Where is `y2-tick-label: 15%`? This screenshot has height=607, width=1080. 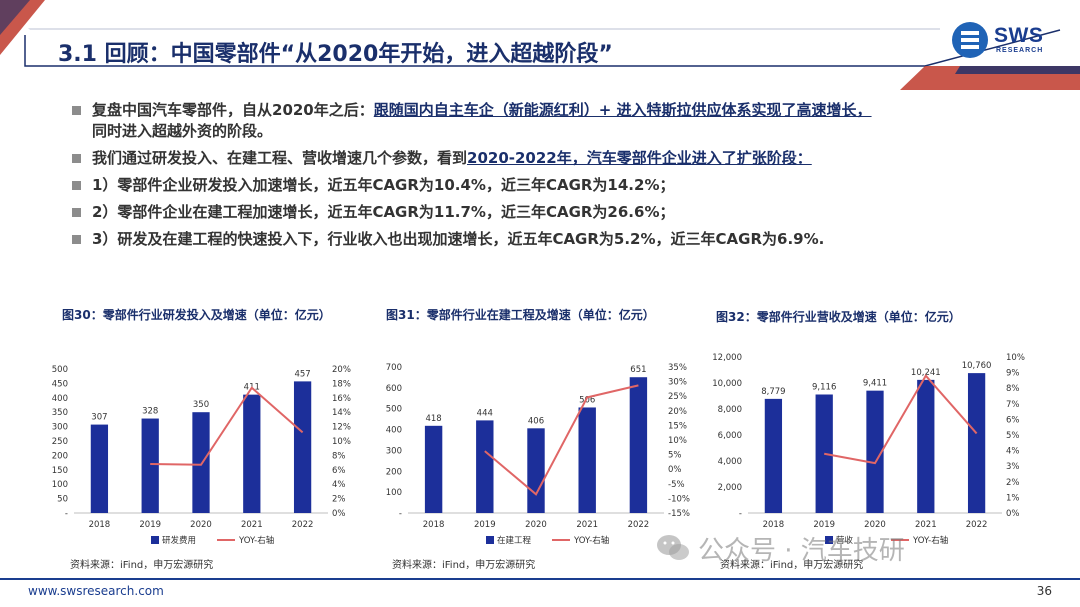
y2-tick-label: 15% is located at coordinates (677, 426).